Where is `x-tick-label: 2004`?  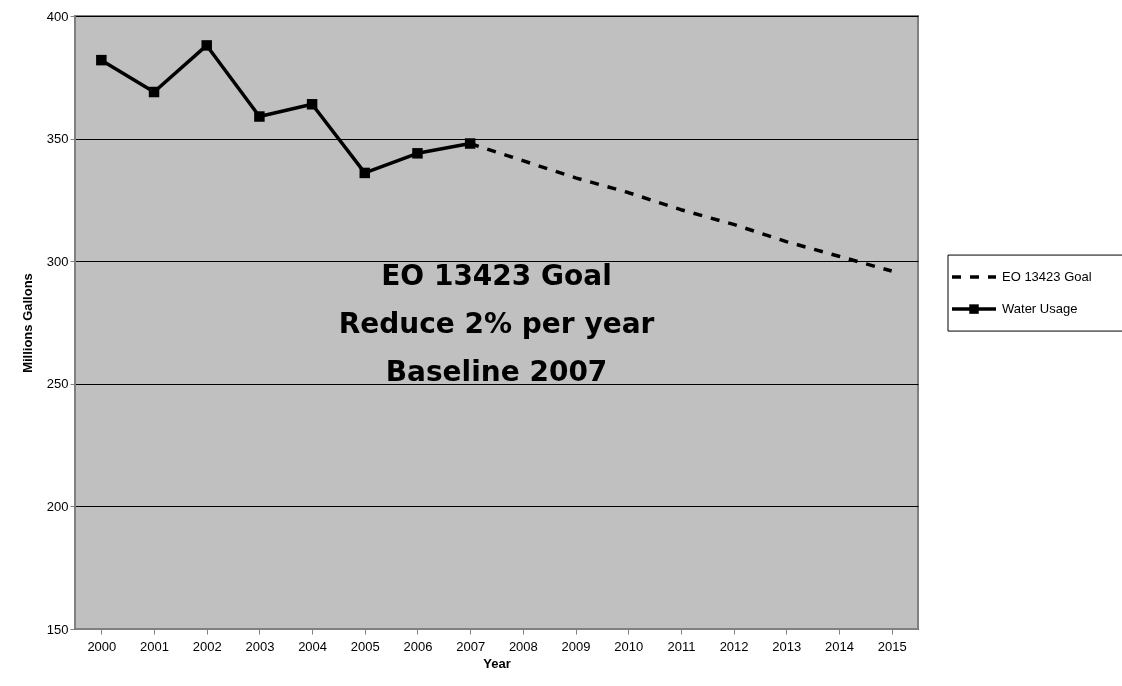 x-tick-label: 2004 is located at coordinates (313, 646).